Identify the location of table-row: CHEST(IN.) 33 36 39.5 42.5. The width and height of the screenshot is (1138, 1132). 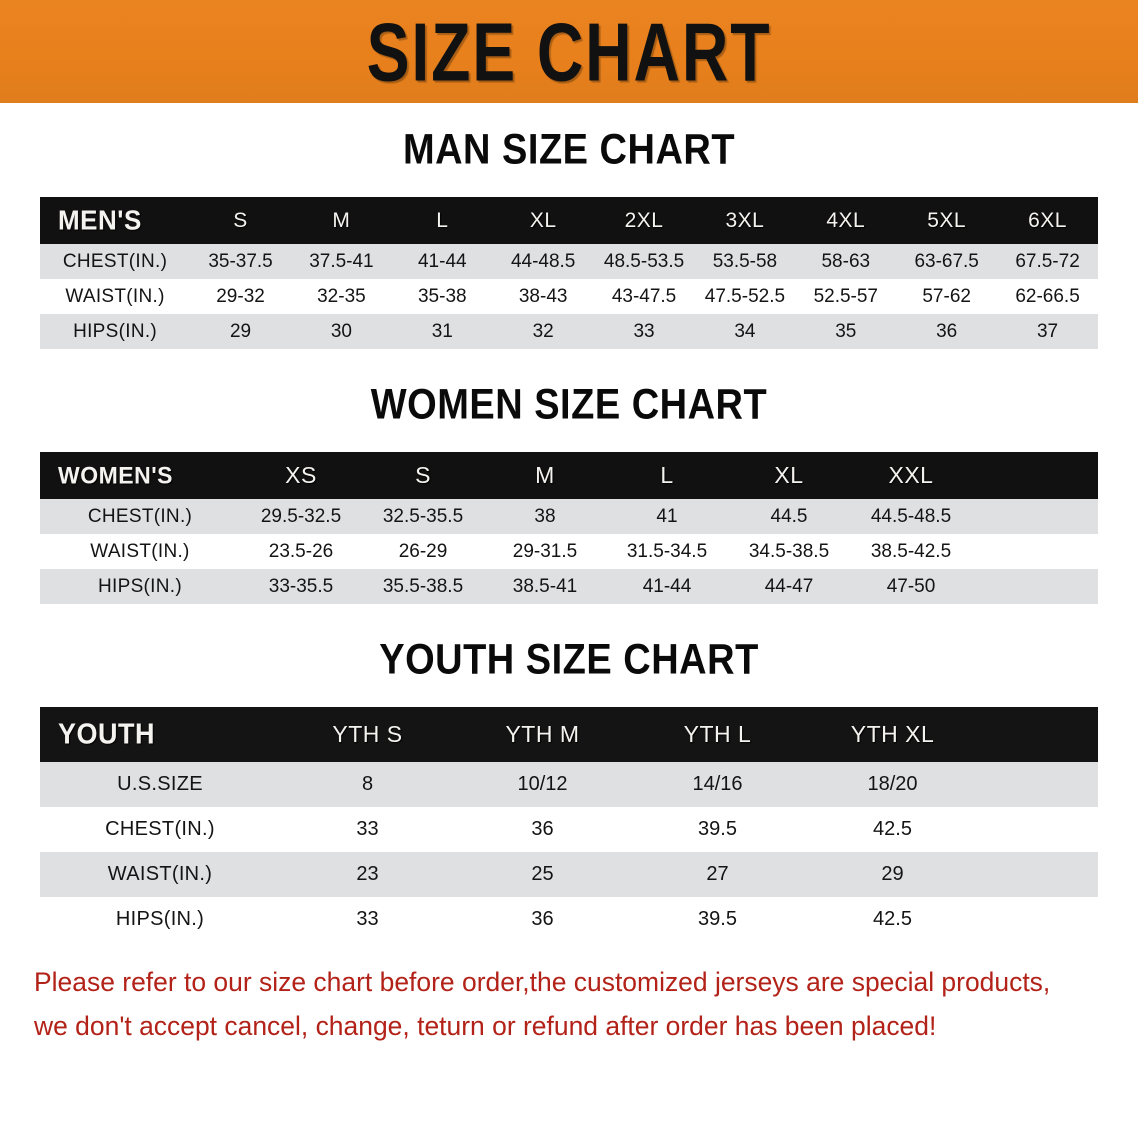
(569, 829).